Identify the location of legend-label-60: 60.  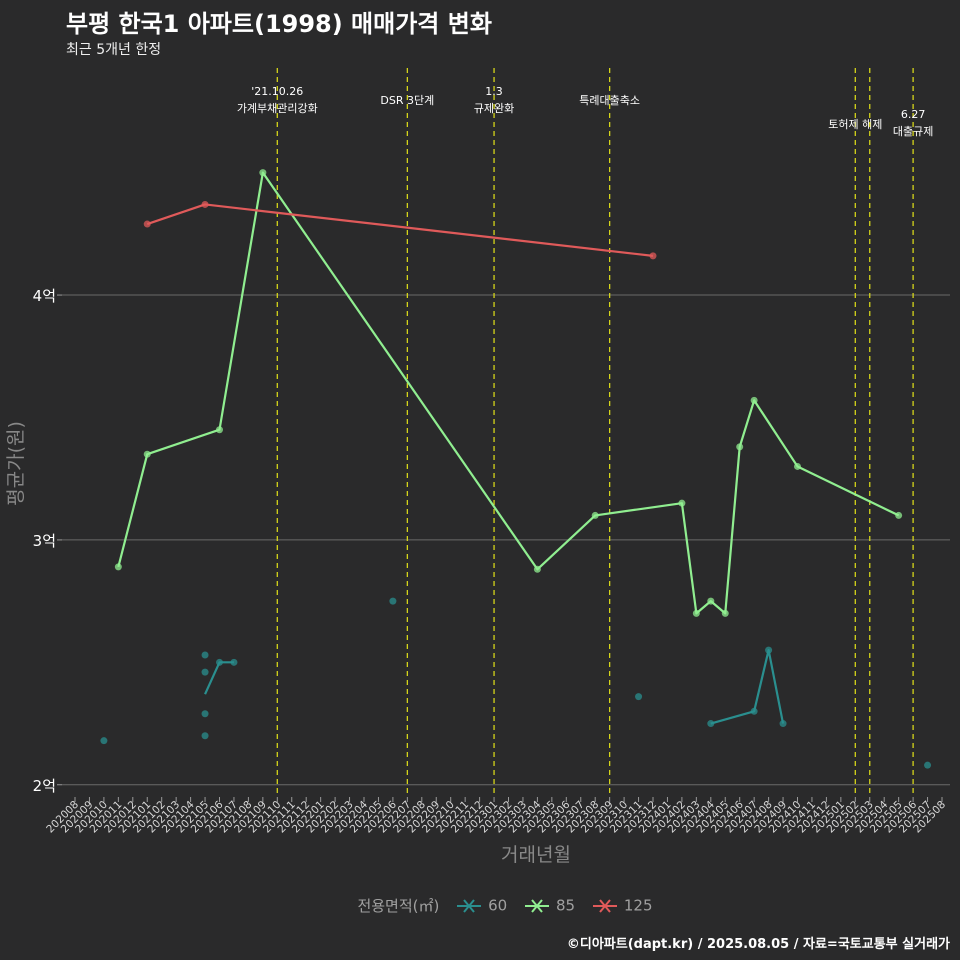
(498, 905).